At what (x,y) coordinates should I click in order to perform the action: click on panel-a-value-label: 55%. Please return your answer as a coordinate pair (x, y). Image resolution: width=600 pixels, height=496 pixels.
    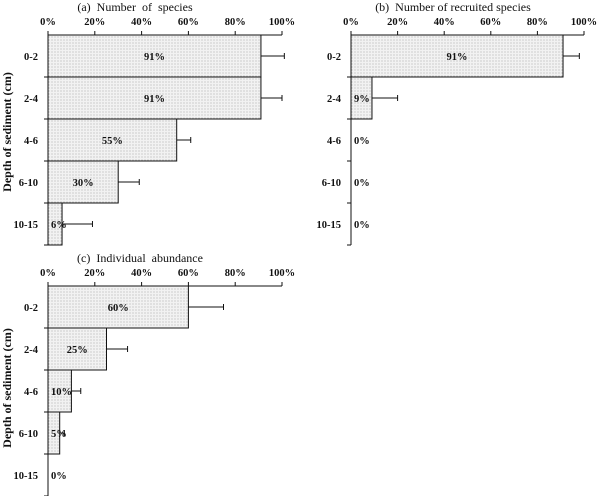
    Looking at the image, I should click on (112, 141).